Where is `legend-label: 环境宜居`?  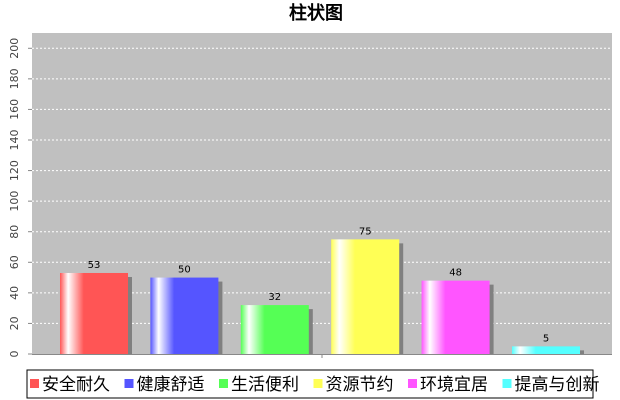
legend-label: 环境宜居 is located at coordinates (454, 385).